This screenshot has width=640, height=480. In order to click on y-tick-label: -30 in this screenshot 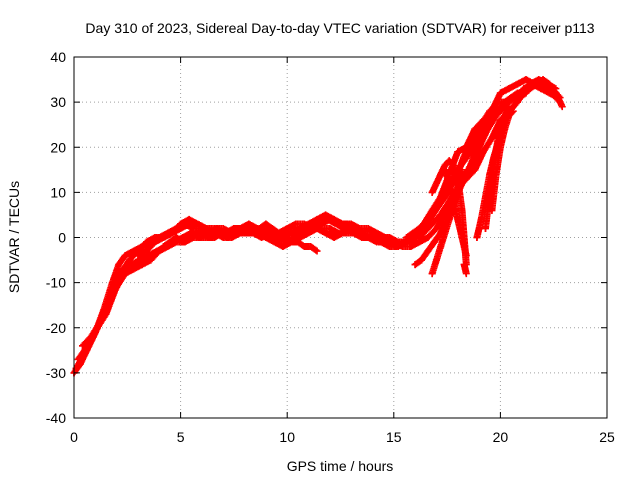, I will do `click(56, 373)`.